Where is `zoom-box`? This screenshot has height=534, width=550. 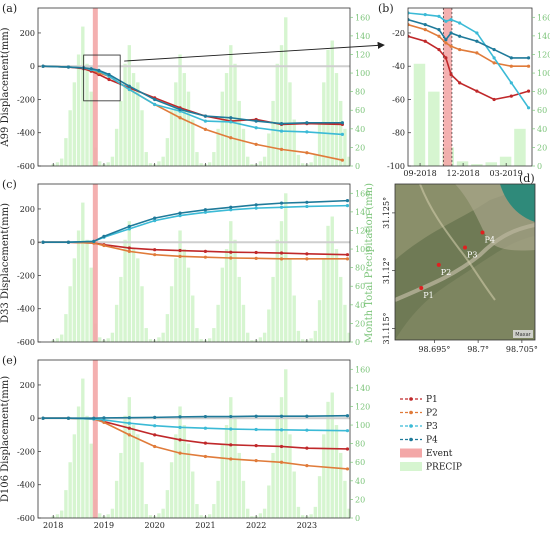 zoom-box is located at coordinates (102, 78).